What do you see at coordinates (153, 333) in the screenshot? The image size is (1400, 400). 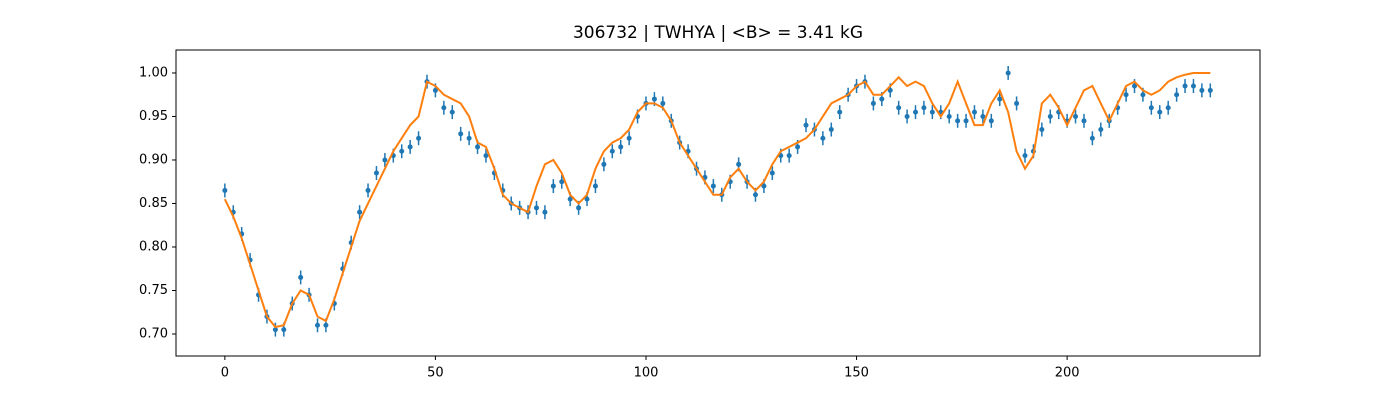 I see `y-tick-label: 0.70` at bounding box center [153, 333].